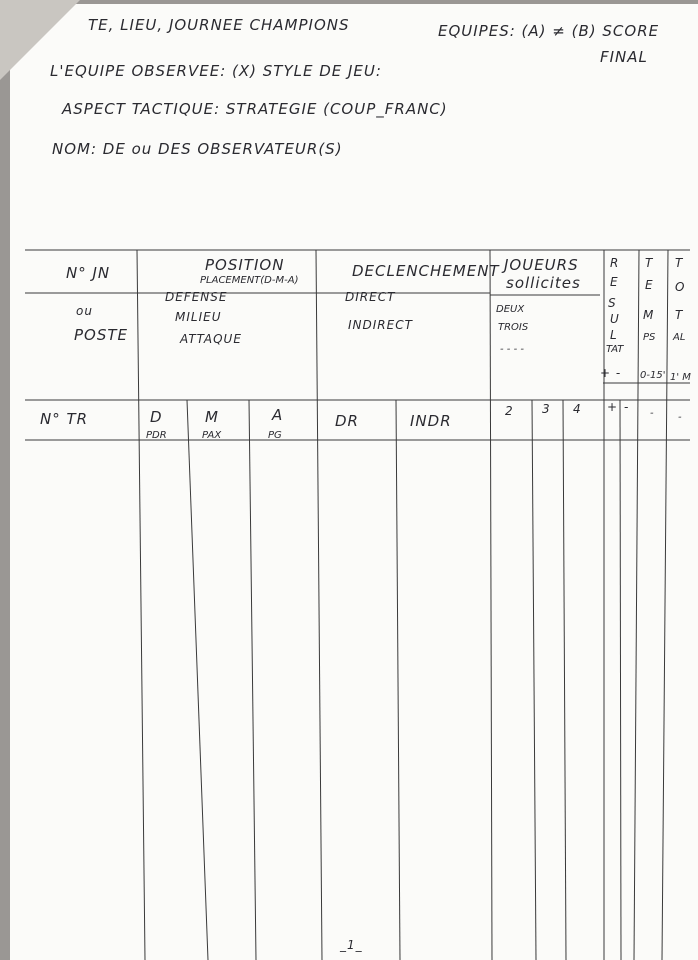  What do you see at coordinates (40, 40) in the screenshot?
I see `page-curl` at bounding box center [40, 40].